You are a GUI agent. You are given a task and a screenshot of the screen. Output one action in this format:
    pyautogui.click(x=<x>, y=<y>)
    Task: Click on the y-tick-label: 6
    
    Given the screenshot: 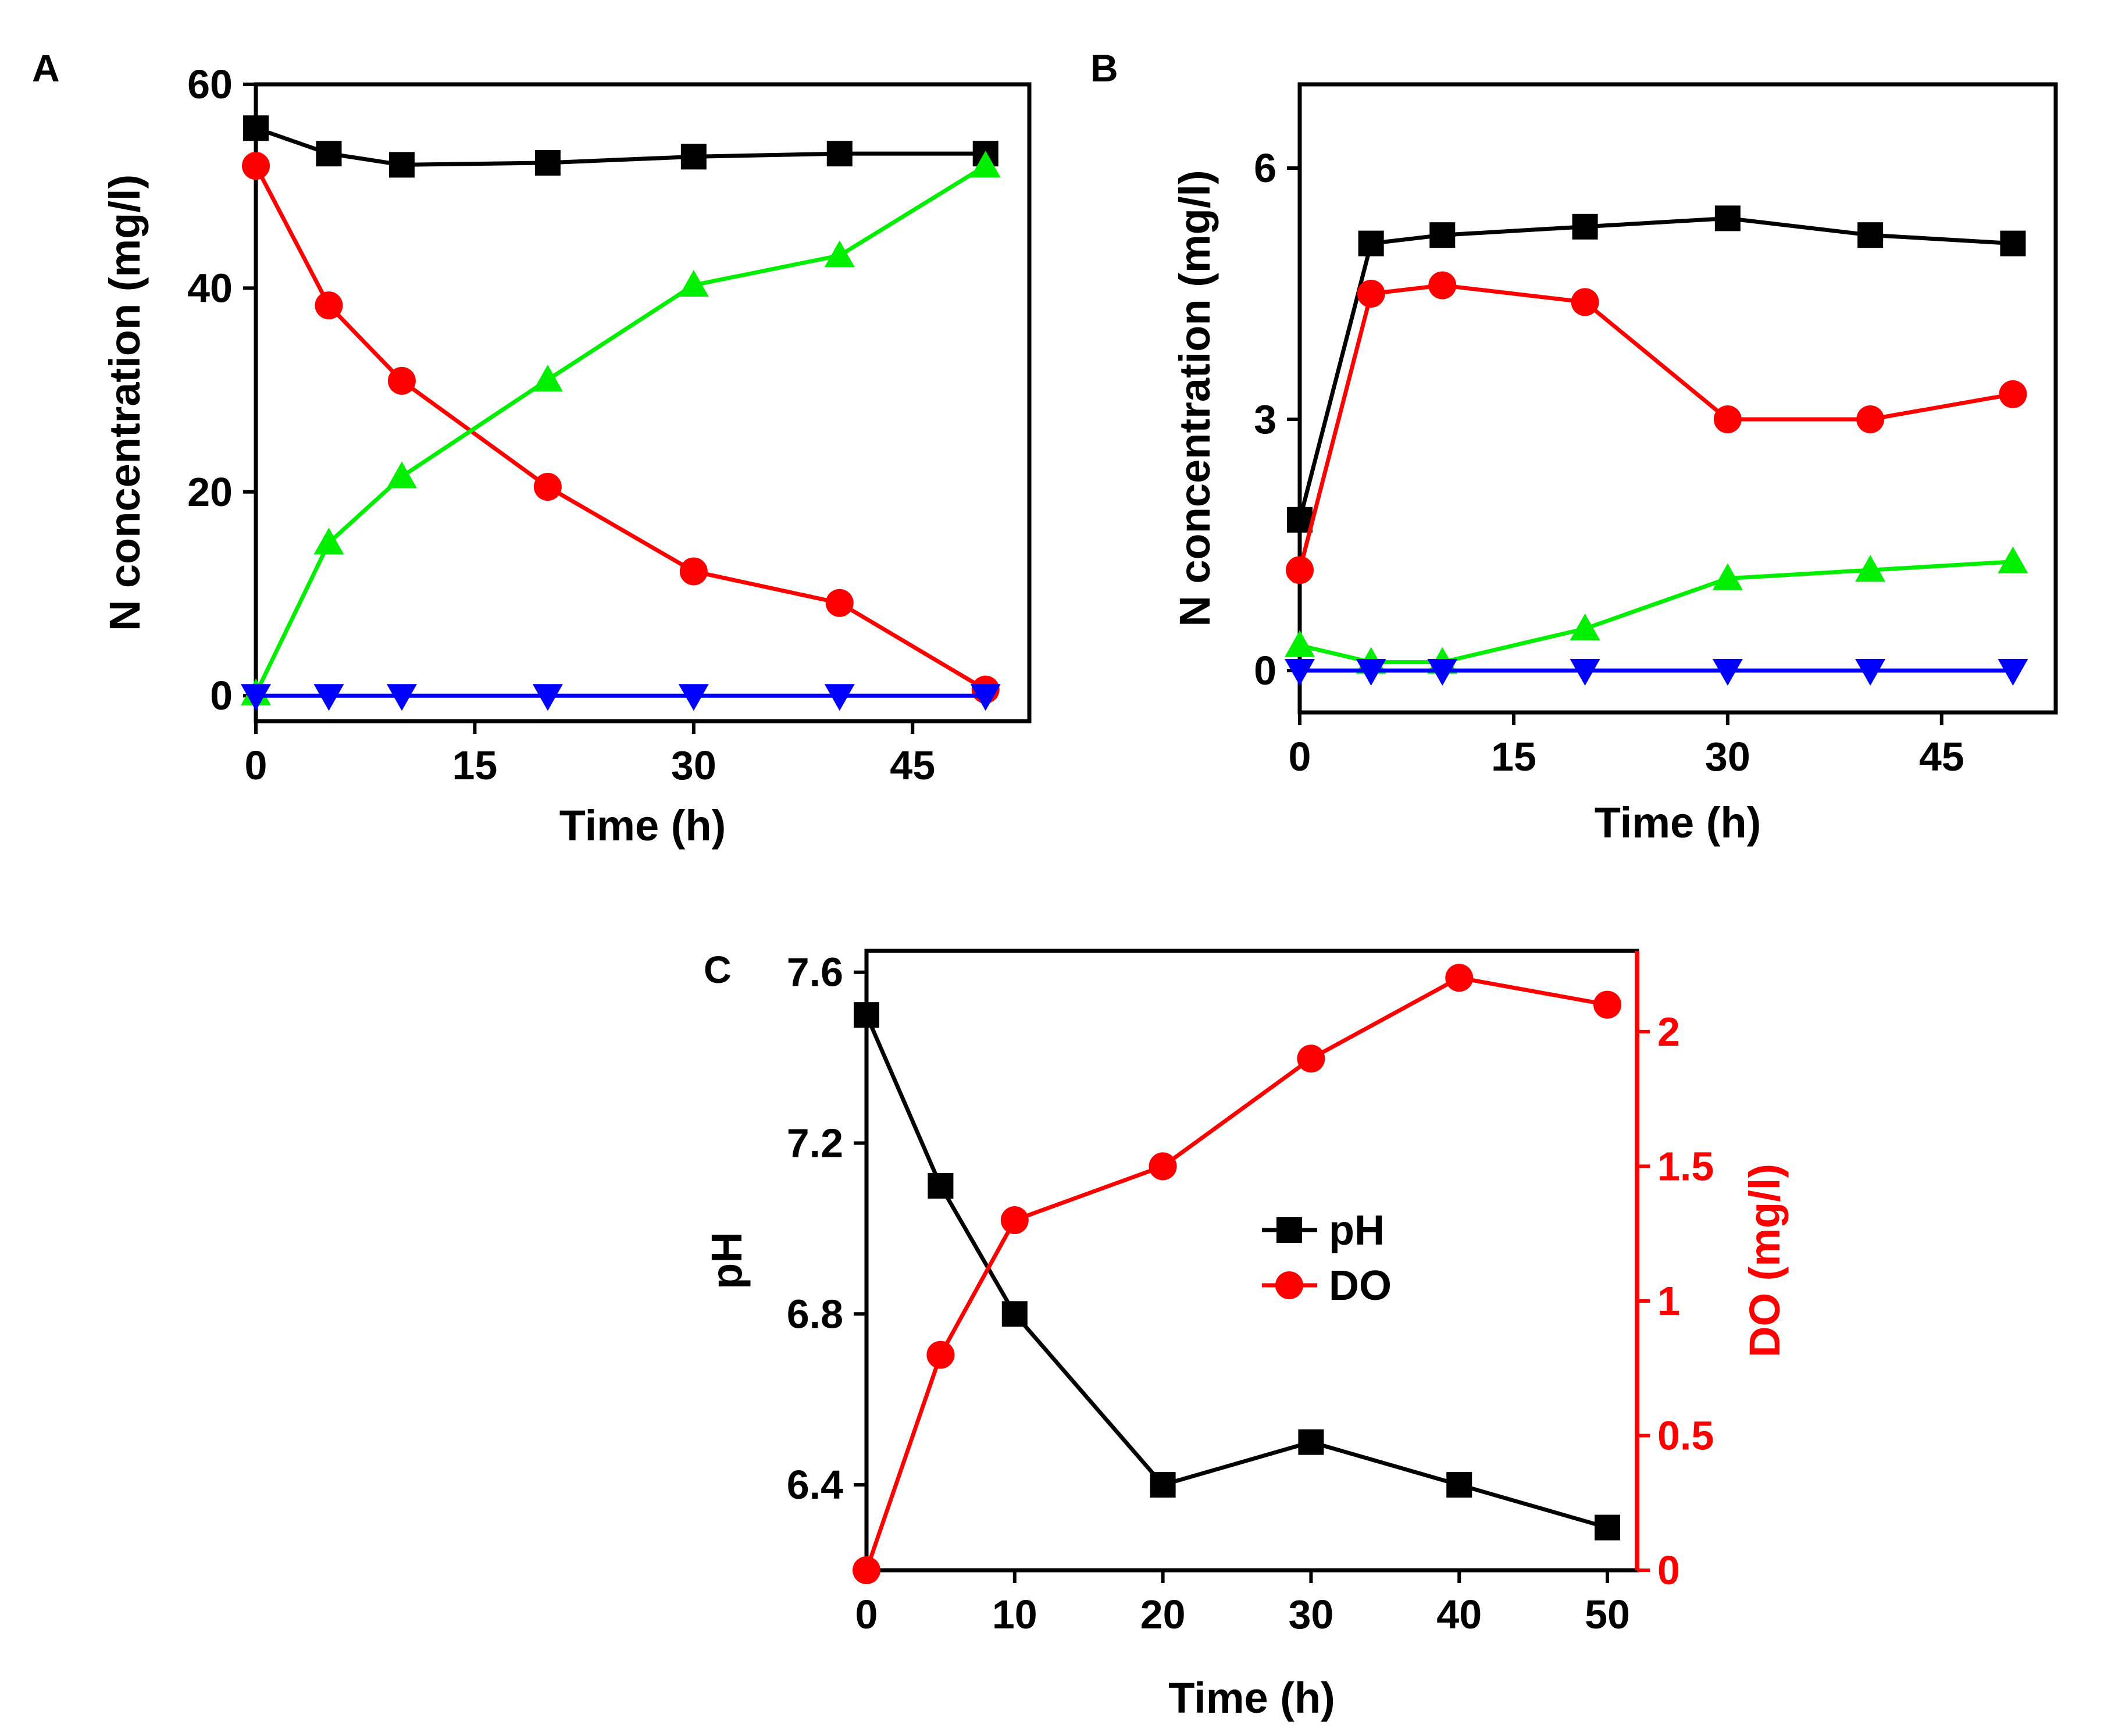 What is the action you would take?
    pyautogui.click(x=1265, y=168)
    